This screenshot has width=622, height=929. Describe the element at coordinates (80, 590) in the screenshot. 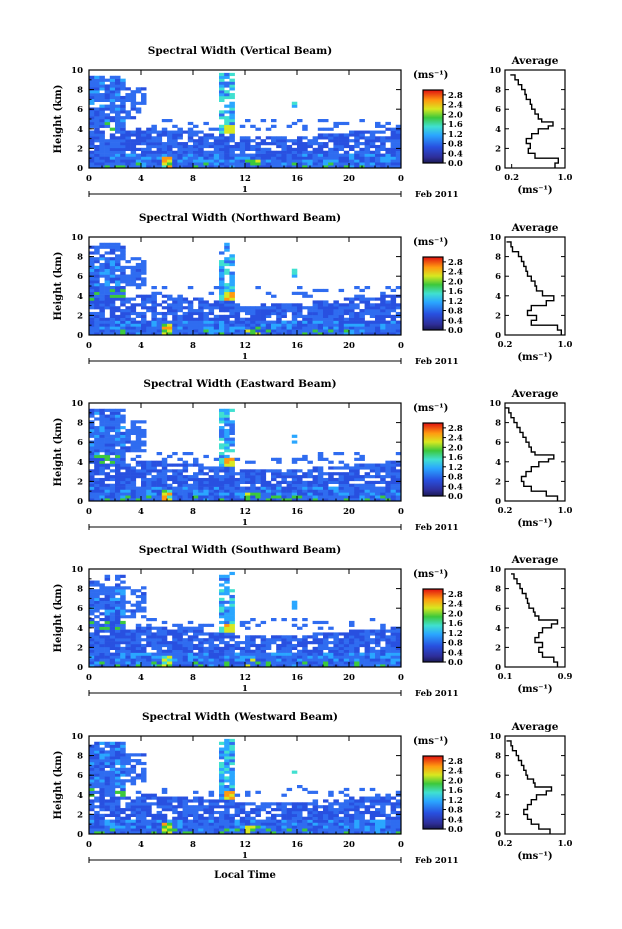

I see `y-tick-label: 8` at that location.